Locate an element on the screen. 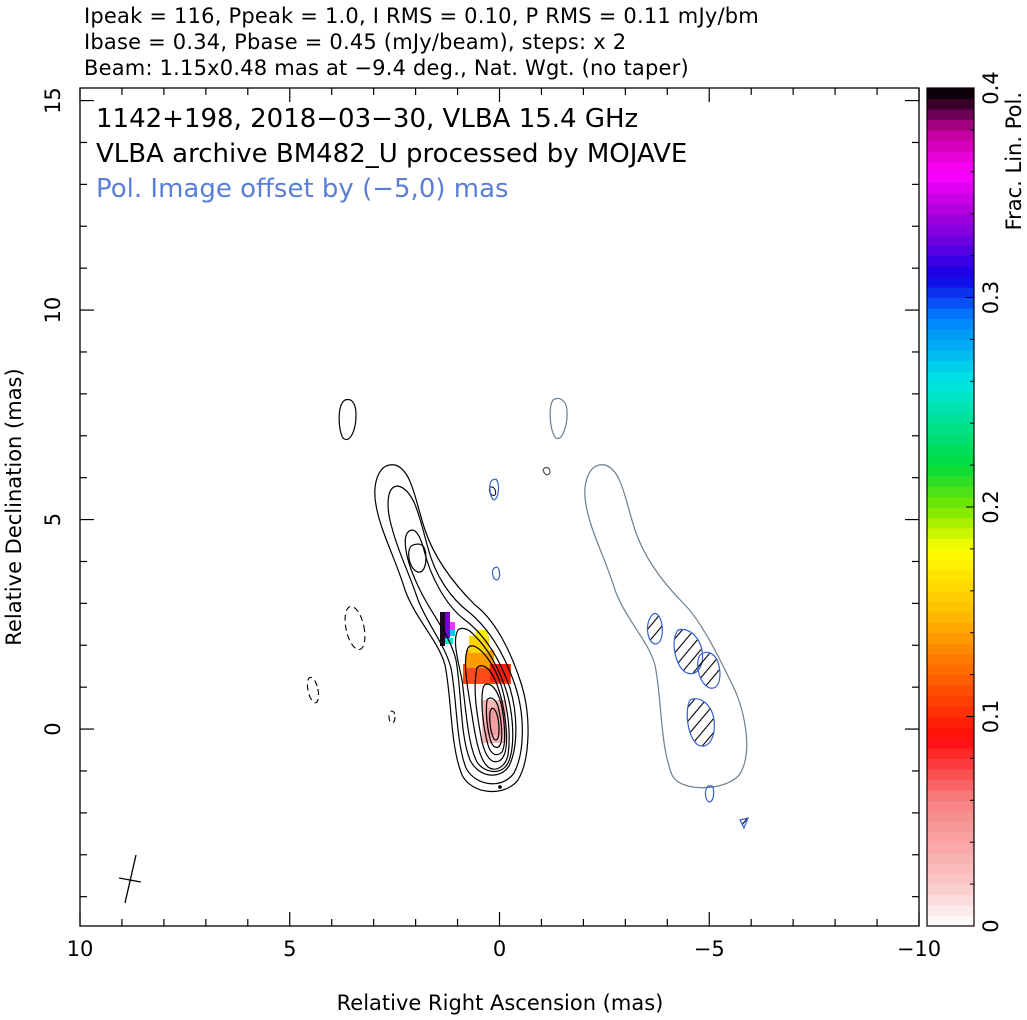  pol-contours-core is located at coordinates (495, 529).